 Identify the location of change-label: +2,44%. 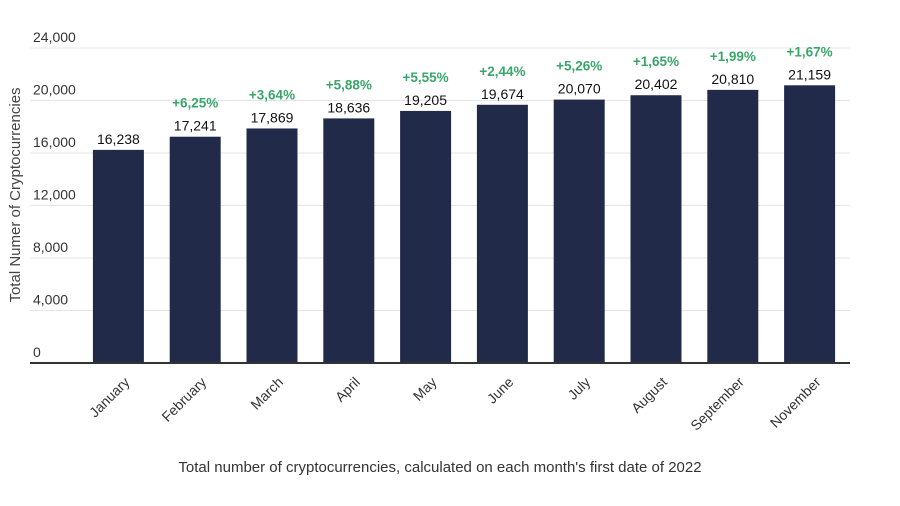
(502, 71).